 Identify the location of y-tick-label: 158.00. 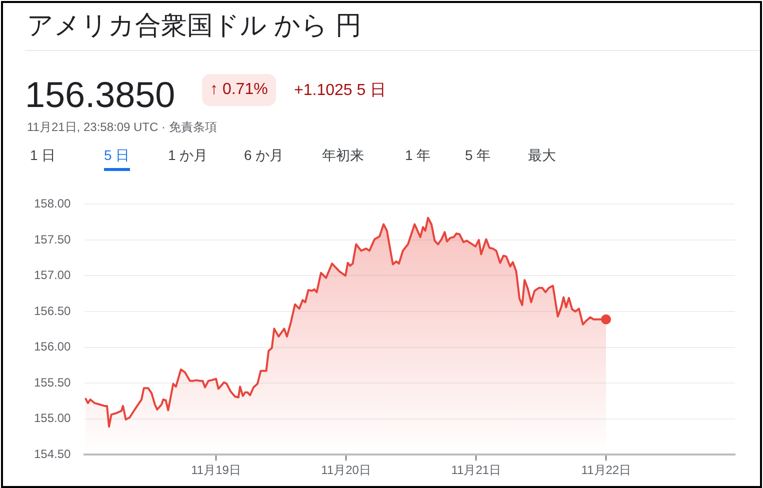
(53, 203).